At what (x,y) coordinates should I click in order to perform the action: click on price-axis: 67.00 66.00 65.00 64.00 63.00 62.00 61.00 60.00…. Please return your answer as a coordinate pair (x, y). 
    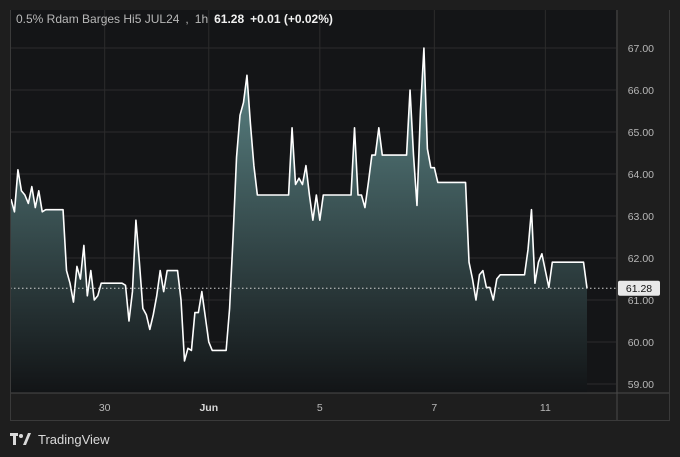
    Looking at the image, I should click on (641, 217).